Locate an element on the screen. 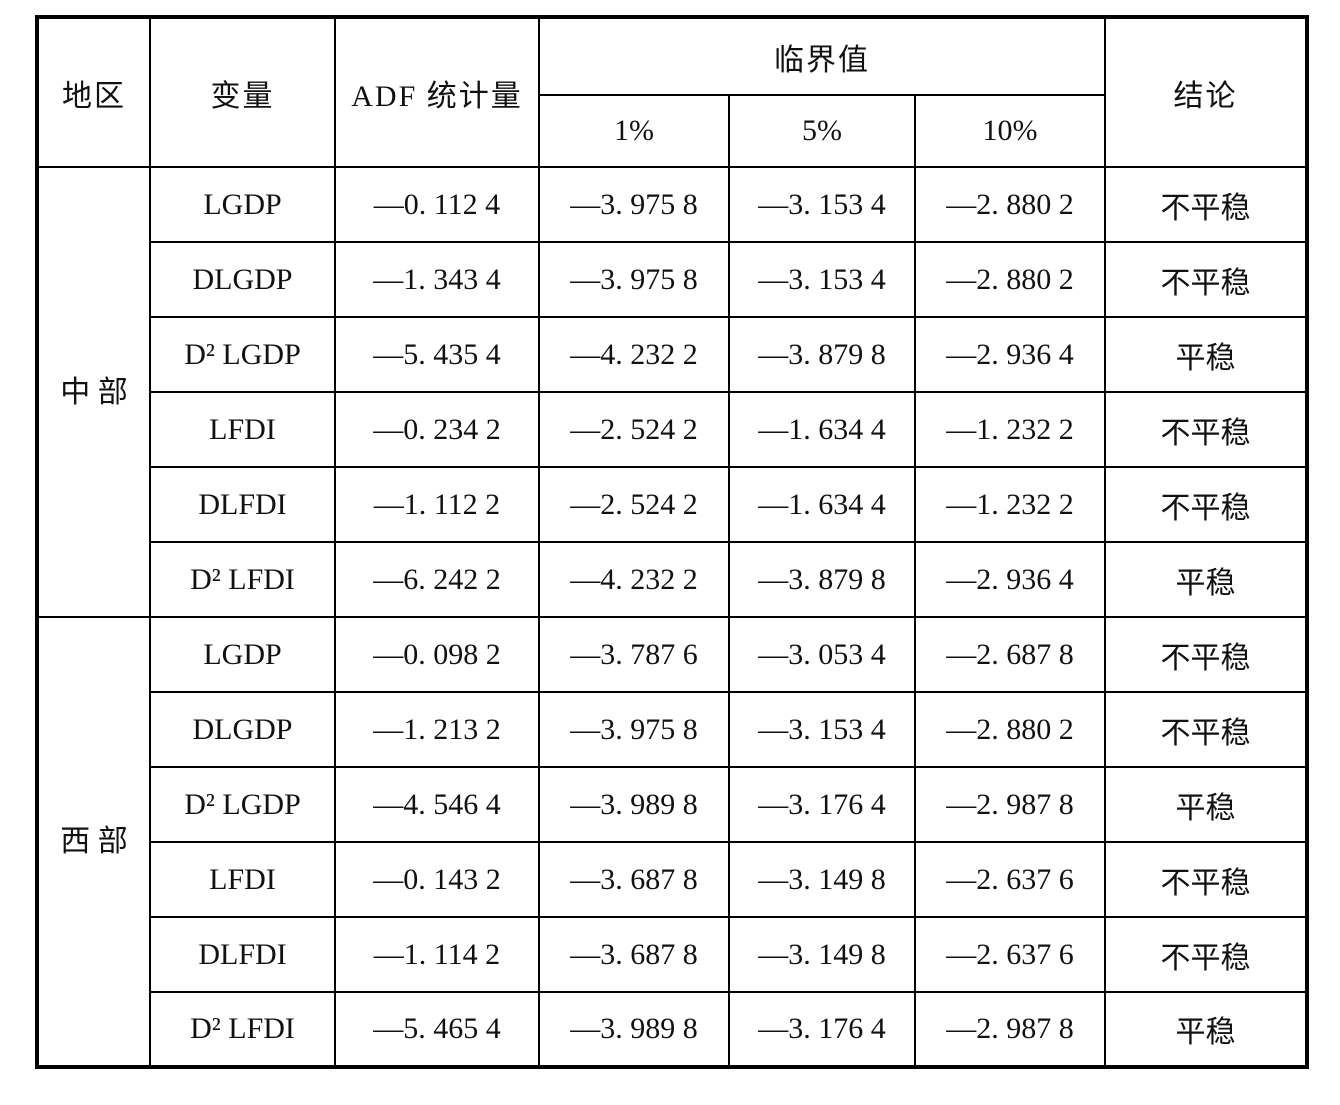  cell-critical-10pct: —2. 687 8 is located at coordinates (1010, 654).